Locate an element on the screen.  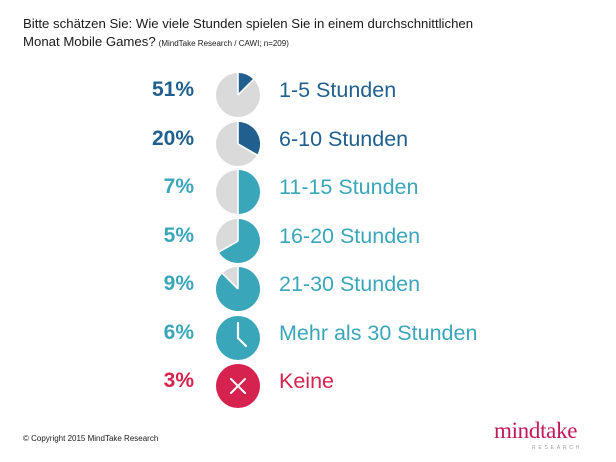
category-label: 11-15 Stunden is located at coordinates (349, 187).